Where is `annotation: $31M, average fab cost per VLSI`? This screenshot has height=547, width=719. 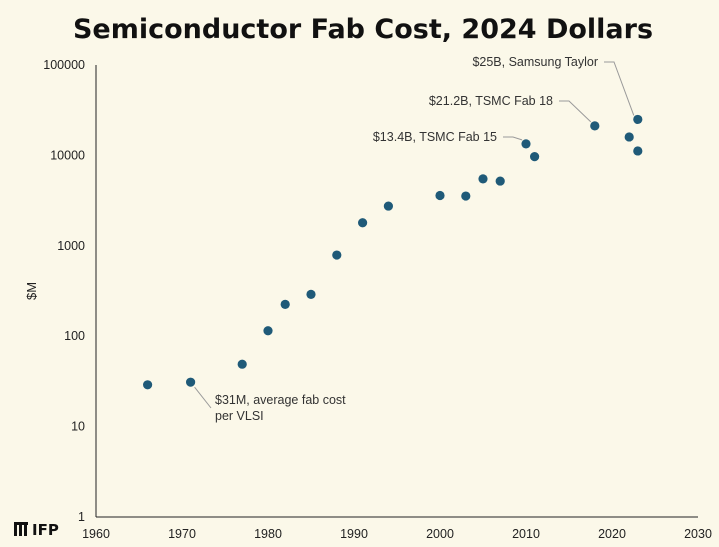
annotation: $31M, average fab cost per VLSI is located at coordinates (270, 404).